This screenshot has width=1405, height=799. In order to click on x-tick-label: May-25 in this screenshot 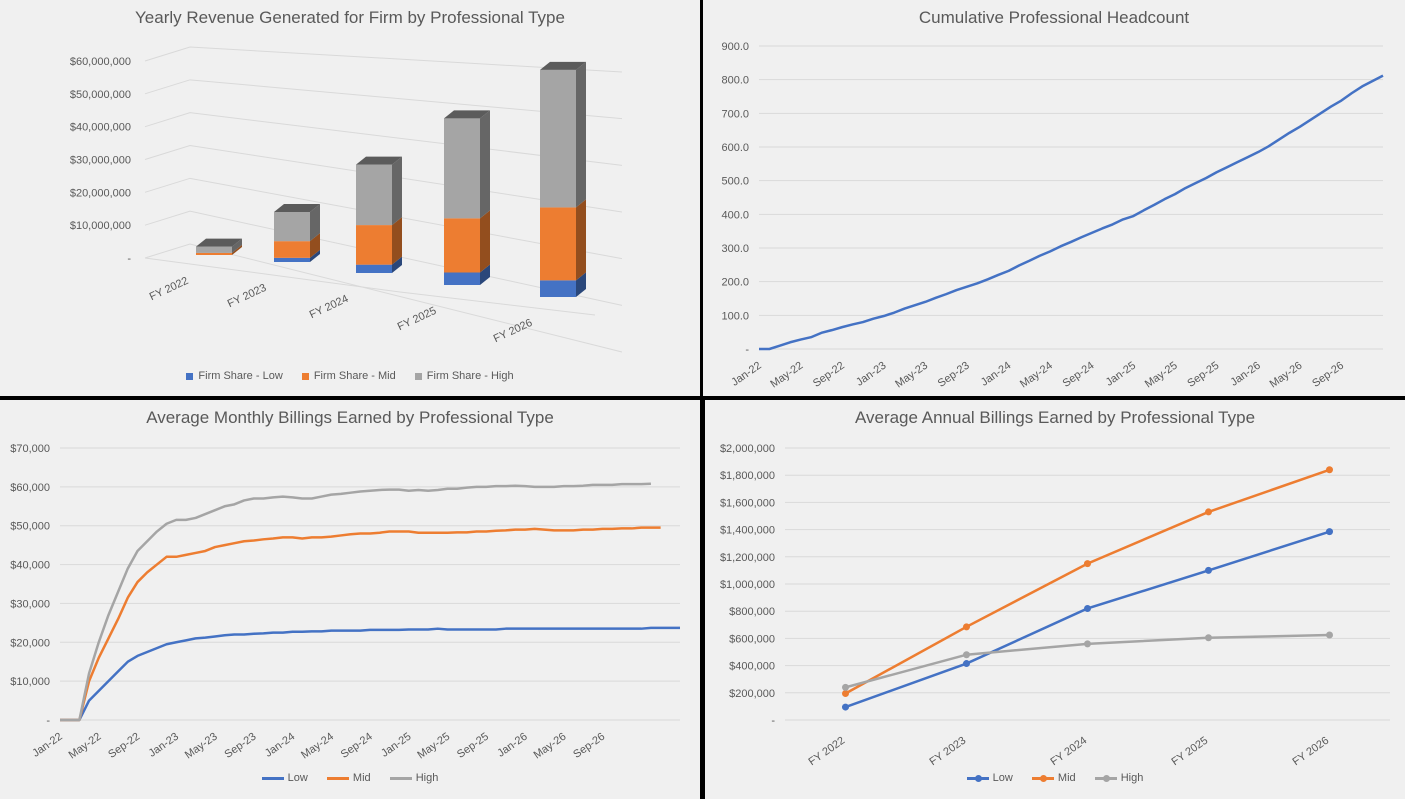, I will do `click(433, 746)`.